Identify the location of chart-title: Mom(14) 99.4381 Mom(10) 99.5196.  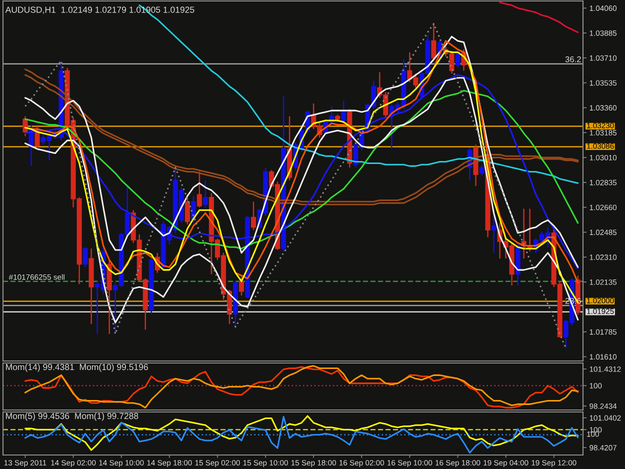
(77, 368).